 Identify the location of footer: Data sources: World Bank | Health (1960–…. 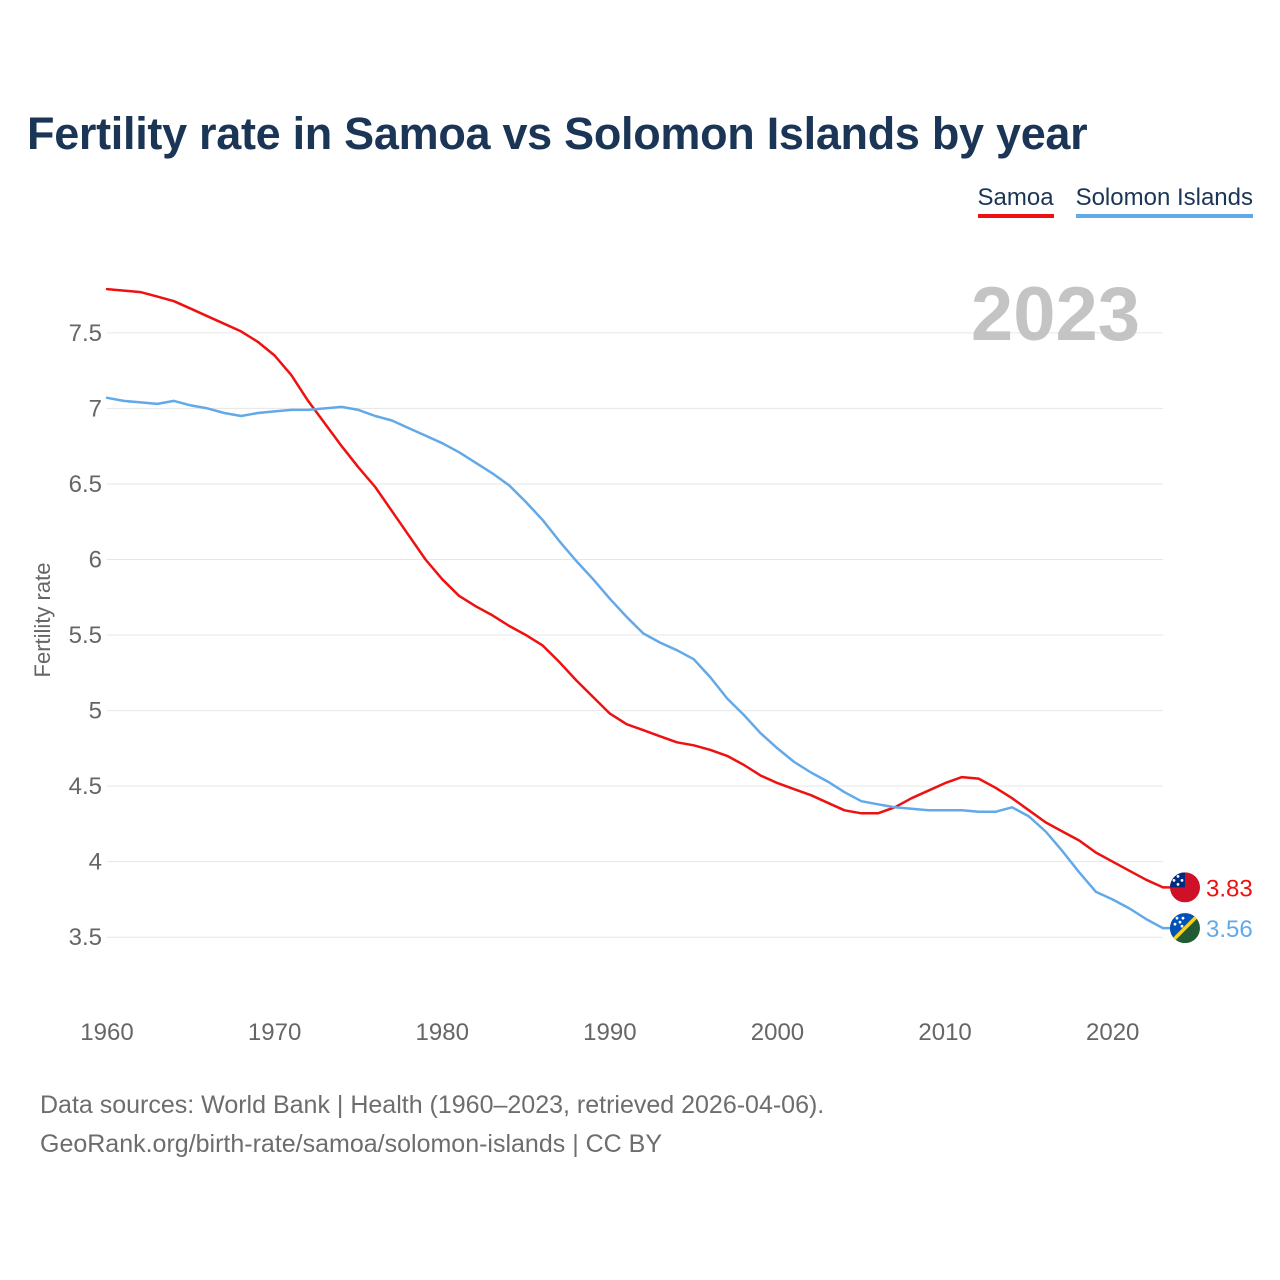
(432, 1125).